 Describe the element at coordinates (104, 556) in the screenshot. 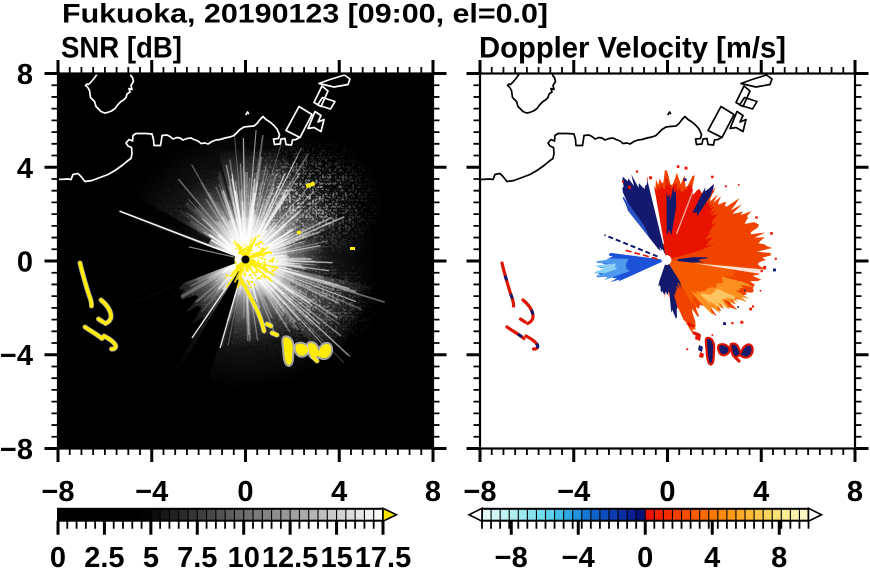

I see `svg-text: 2.5` at that location.